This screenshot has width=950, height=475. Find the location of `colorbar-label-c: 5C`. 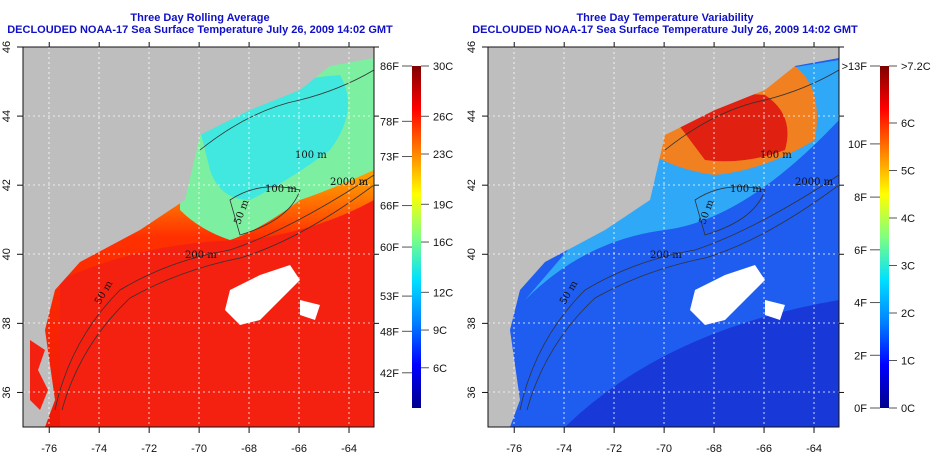

colorbar-label-c: 5C is located at coordinates (908, 172).